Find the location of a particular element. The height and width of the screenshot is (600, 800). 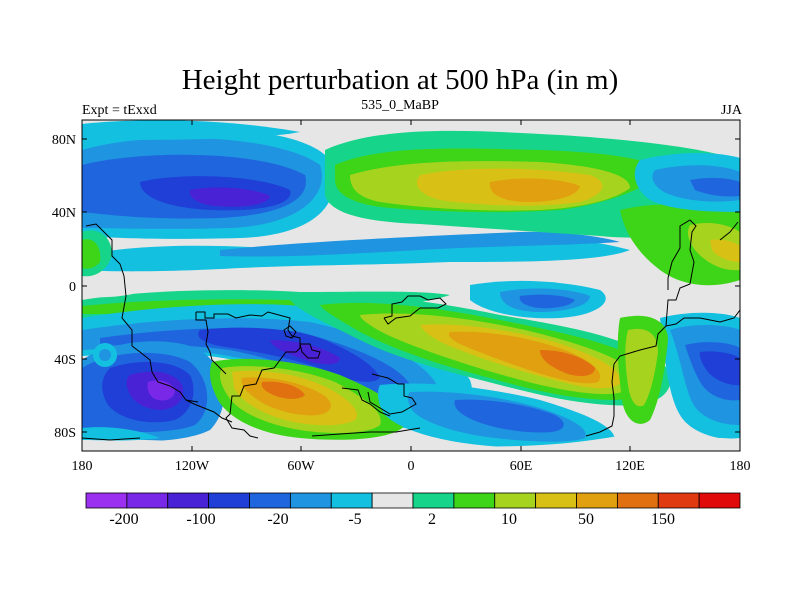

africa-outline is located at coordinates (415, 310).